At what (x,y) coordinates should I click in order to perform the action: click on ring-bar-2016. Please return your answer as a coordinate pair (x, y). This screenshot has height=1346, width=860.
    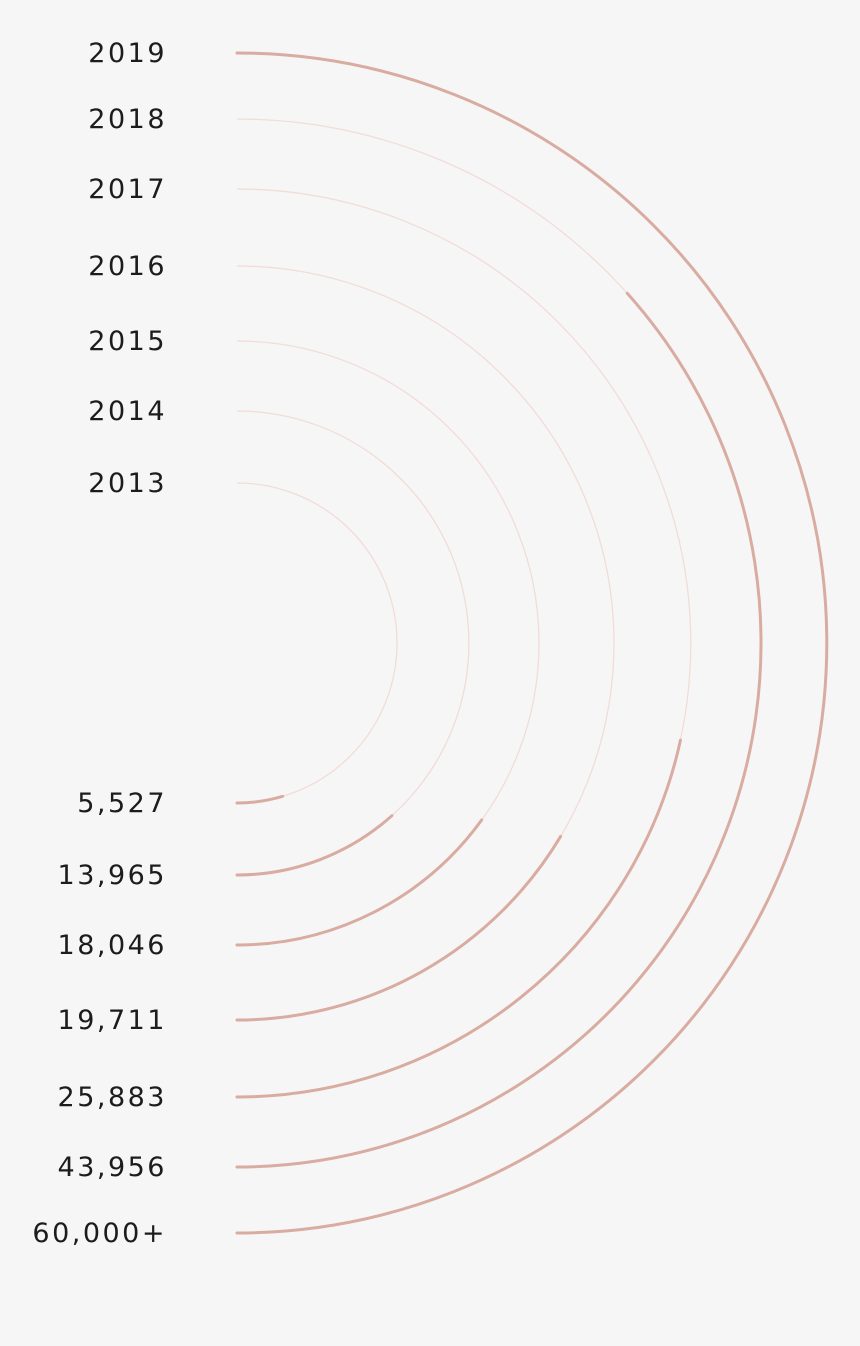
    Looking at the image, I should click on (399, 928).